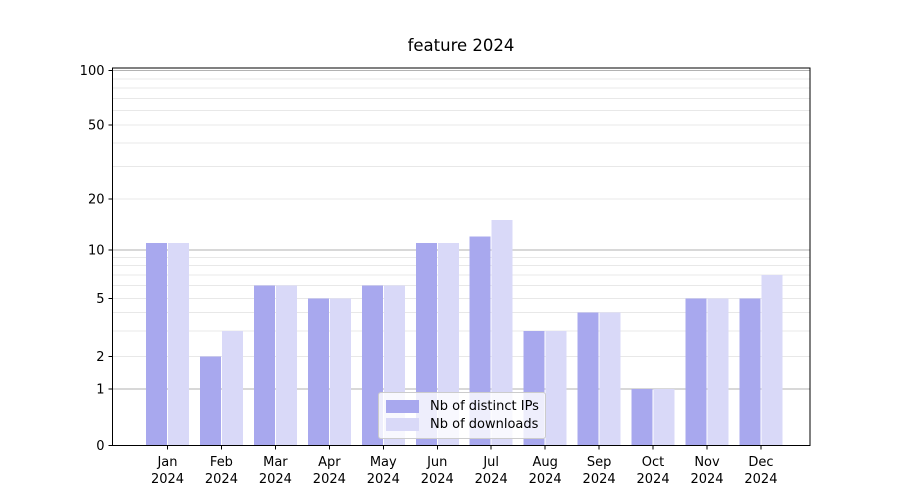  What do you see at coordinates (100, 390) in the screenshot?
I see `y-tick-label: 1` at bounding box center [100, 390].